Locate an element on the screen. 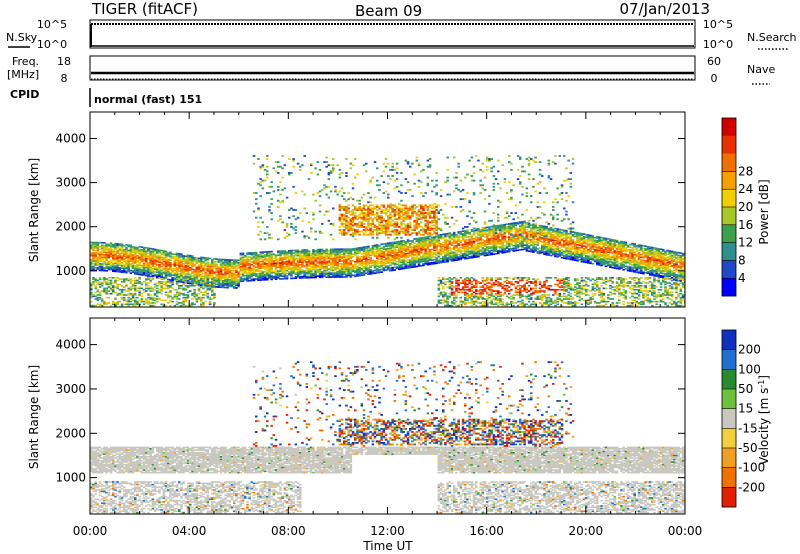 This screenshot has width=800, height=554. cpid-label: CPID is located at coordinates (24, 94).